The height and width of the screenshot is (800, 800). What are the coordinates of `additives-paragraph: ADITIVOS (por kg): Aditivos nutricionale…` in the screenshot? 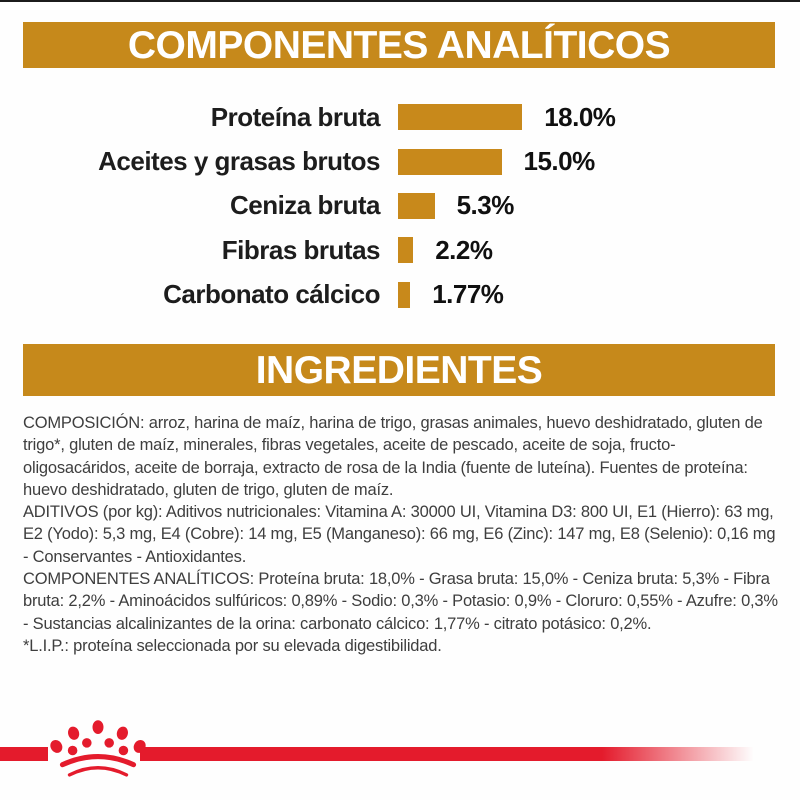 It's located at (399, 534).